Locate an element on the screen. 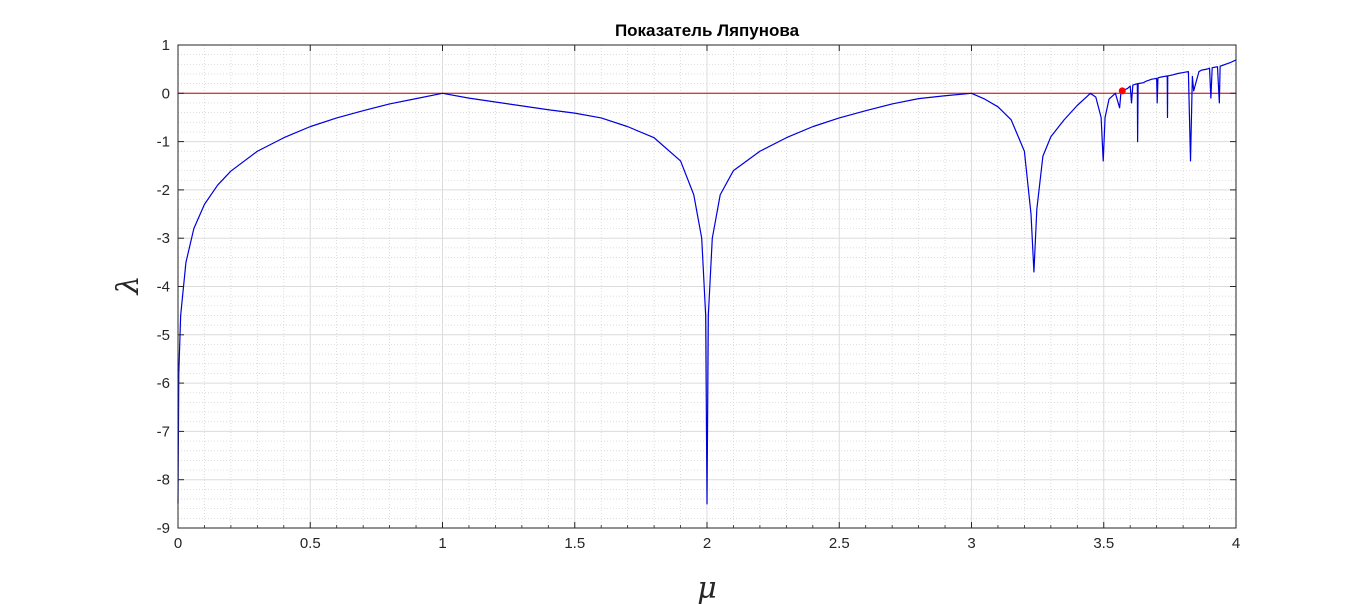  x-tick-label: 1 is located at coordinates (442, 543).